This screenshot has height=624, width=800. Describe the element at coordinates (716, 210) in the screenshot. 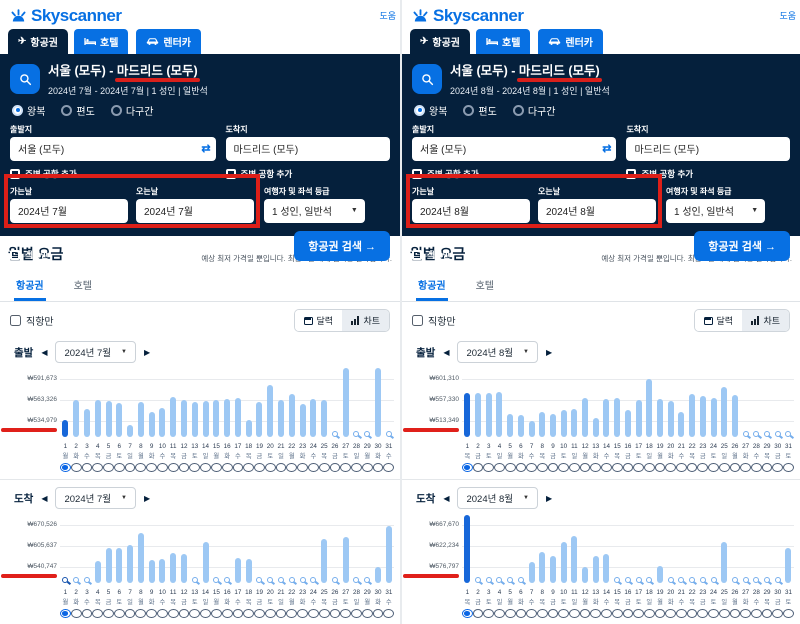

I see `traveler-select: 1 성인, 일반석 ▼` at that location.